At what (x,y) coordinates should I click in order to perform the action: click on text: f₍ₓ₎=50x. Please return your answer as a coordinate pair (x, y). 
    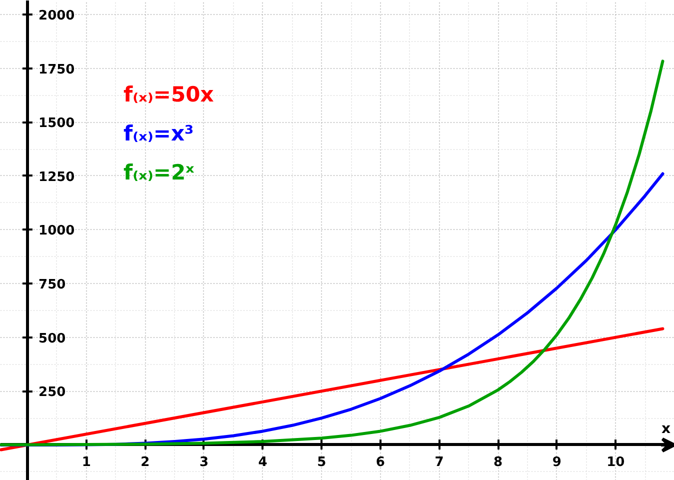
    Looking at the image, I should click on (169, 94).